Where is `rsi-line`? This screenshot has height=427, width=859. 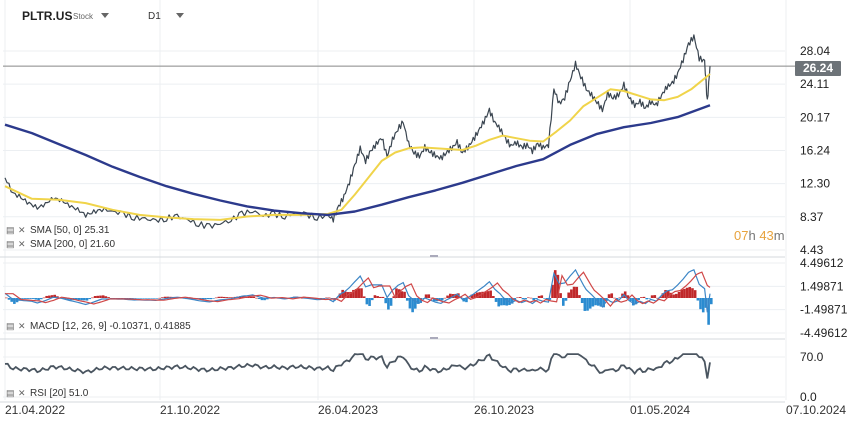
rsi-line is located at coordinates (357, 366).